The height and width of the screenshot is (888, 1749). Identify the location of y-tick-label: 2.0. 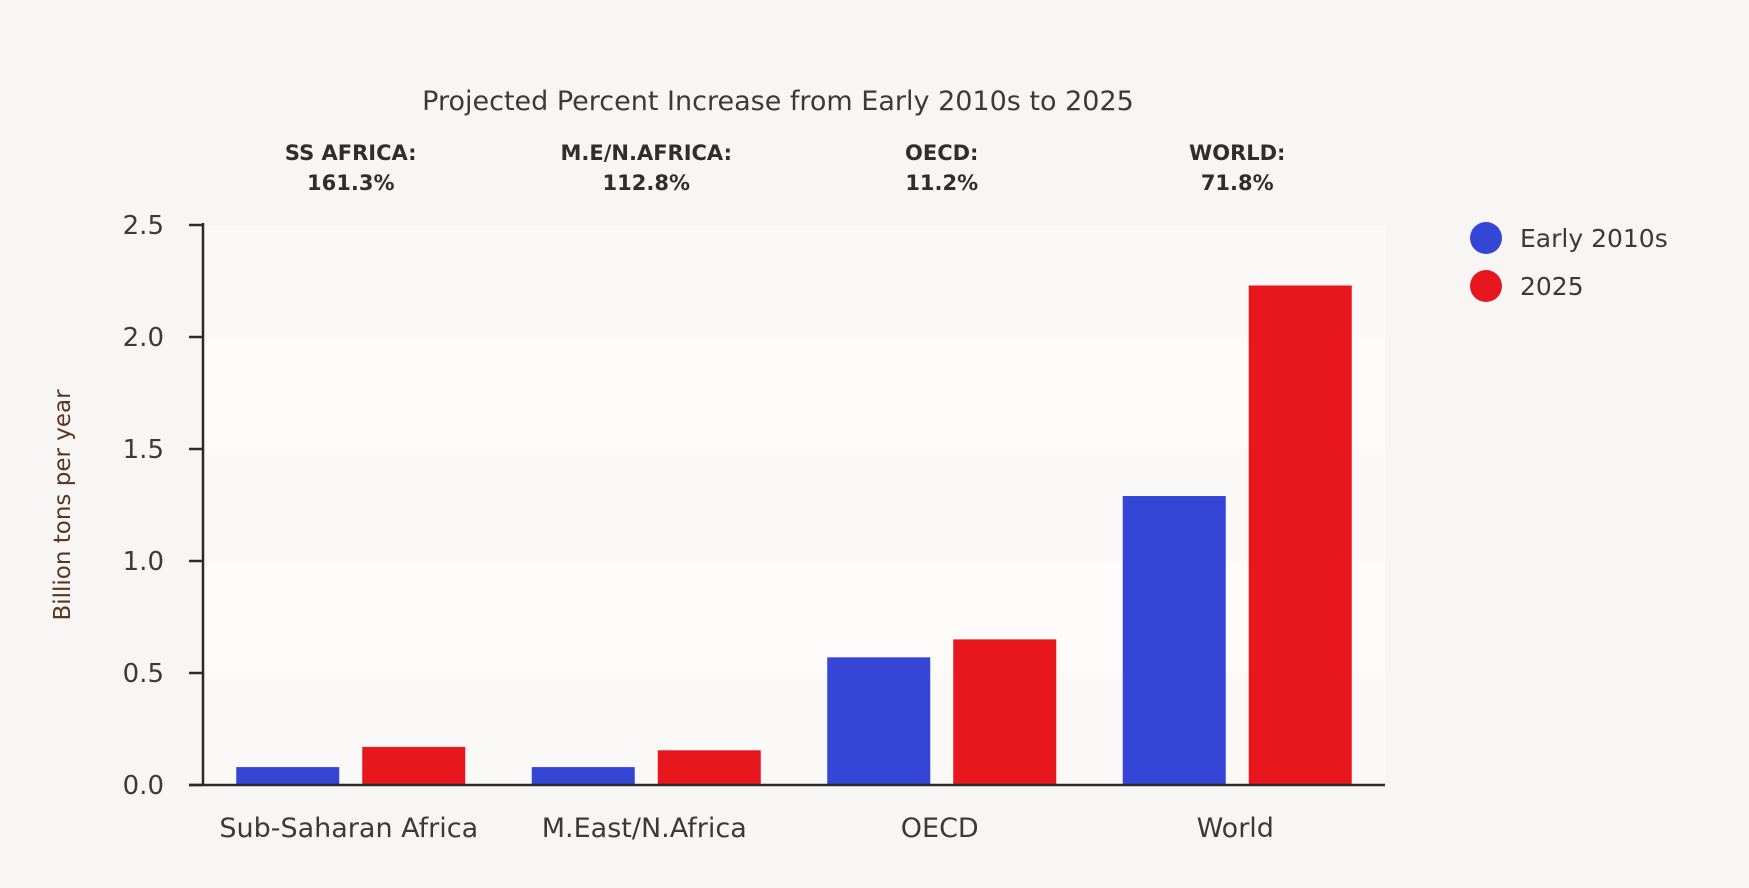
(143, 338).